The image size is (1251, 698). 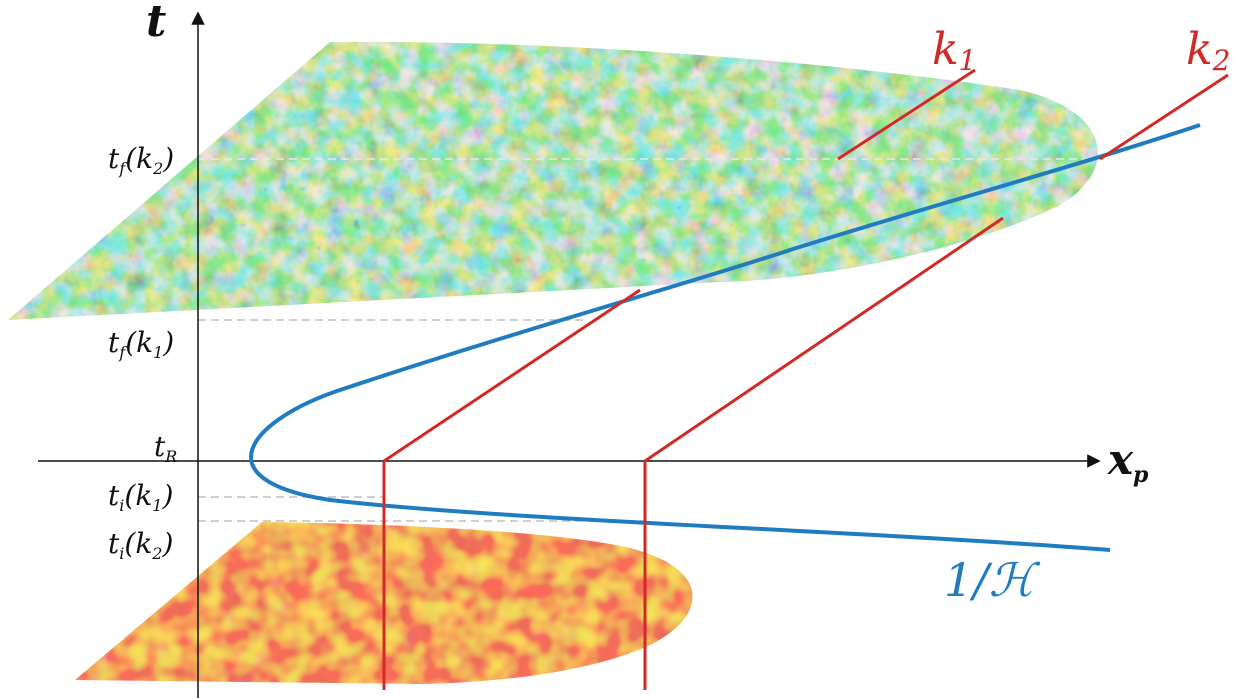 What do you see at coordinates (141, 160) in the screenshot?
I see `tf-k2-label: tf(k2)` at bounding box center [141, 160].